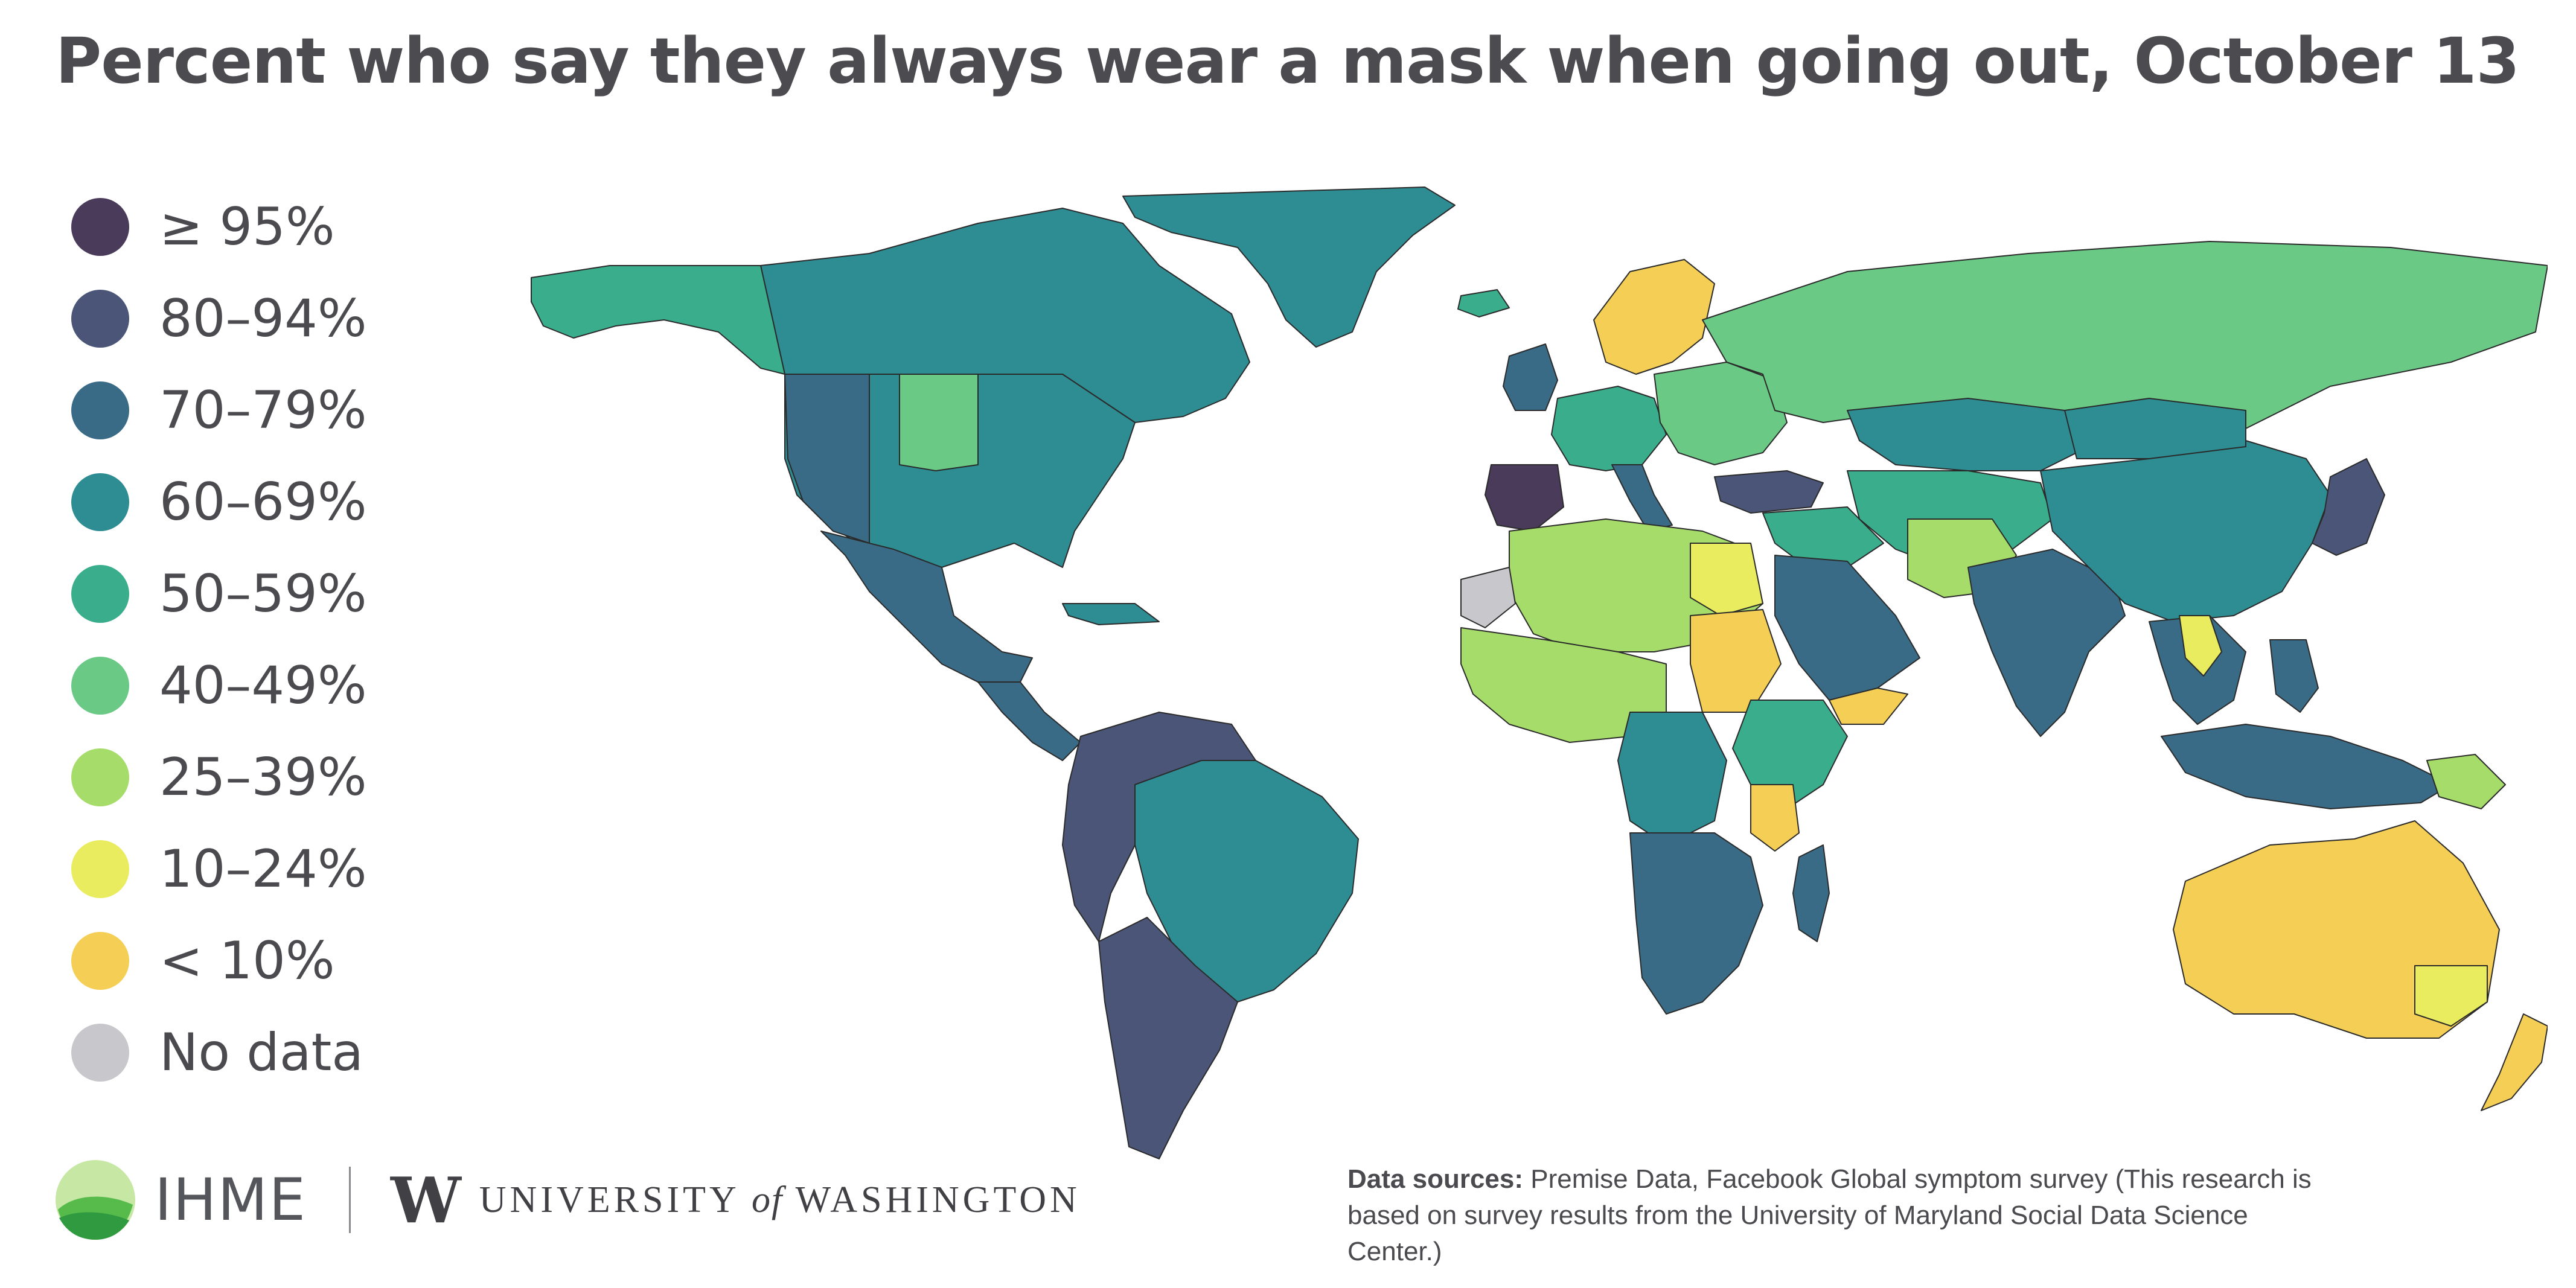 Image resolution: width=2576 pixels, height=1288 pixels. I want to click on map-region-alaska, so click(658, 320).